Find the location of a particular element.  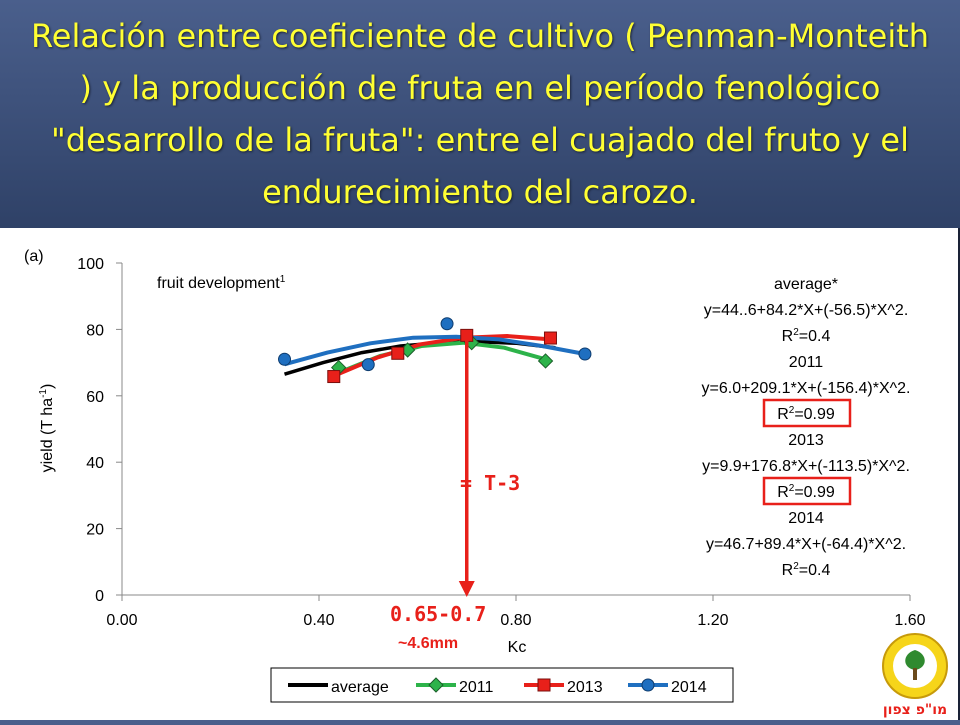

phase-label: fruit development1 is located at coordinates (221, 283).